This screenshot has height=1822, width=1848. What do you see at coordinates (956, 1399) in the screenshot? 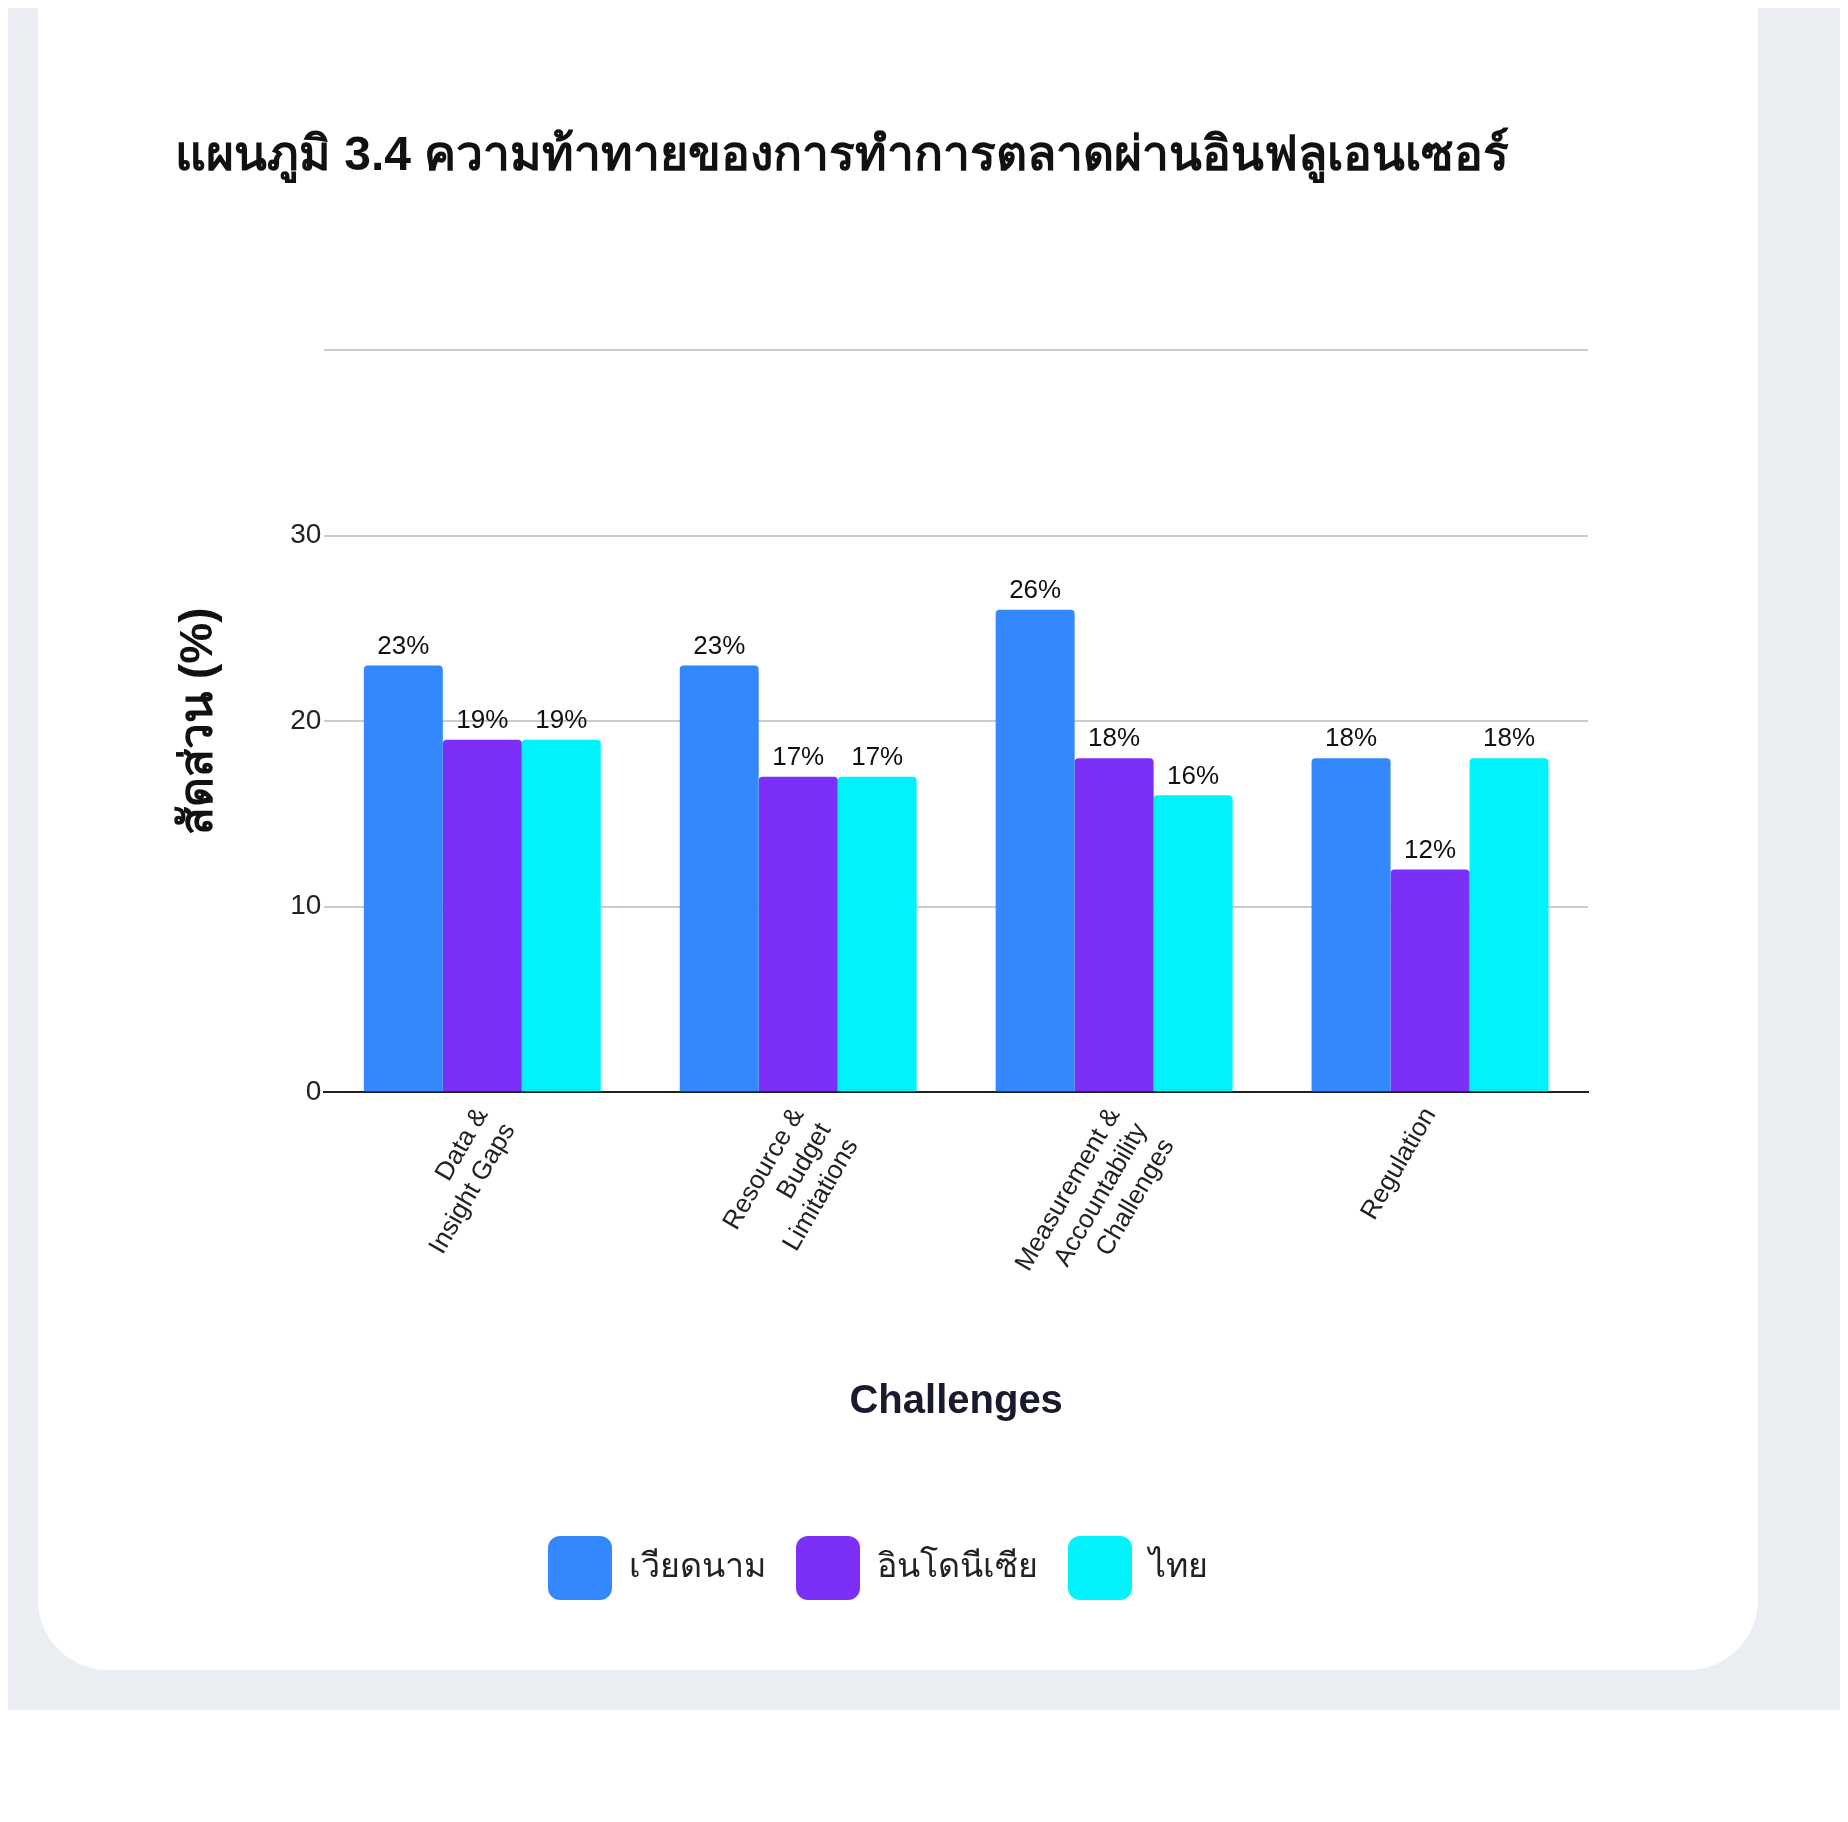
I see `x-axis-title: Challenges` at bounding box center [956, 1399].